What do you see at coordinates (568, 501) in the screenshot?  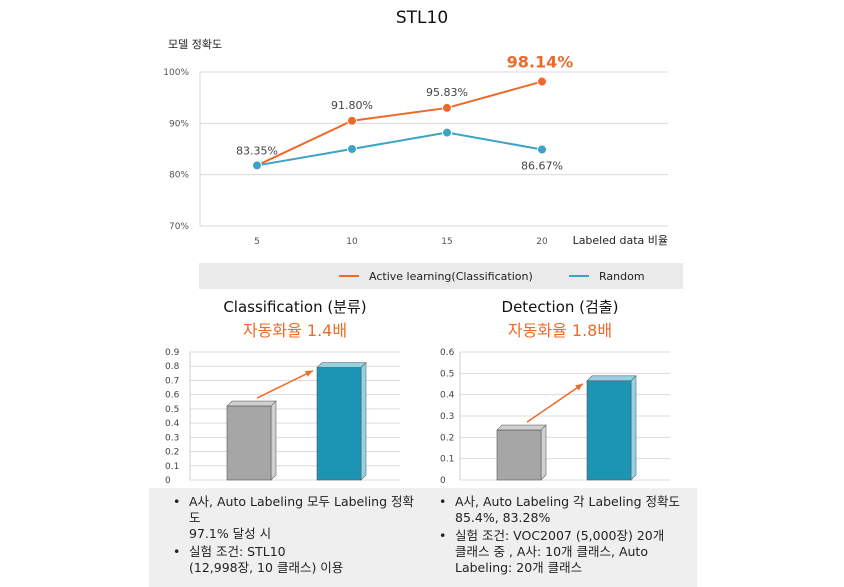 I see `note-right-1-line1: A사, Auto Labeling 각 Labeling 정확도` at bounding box center [568, 501].